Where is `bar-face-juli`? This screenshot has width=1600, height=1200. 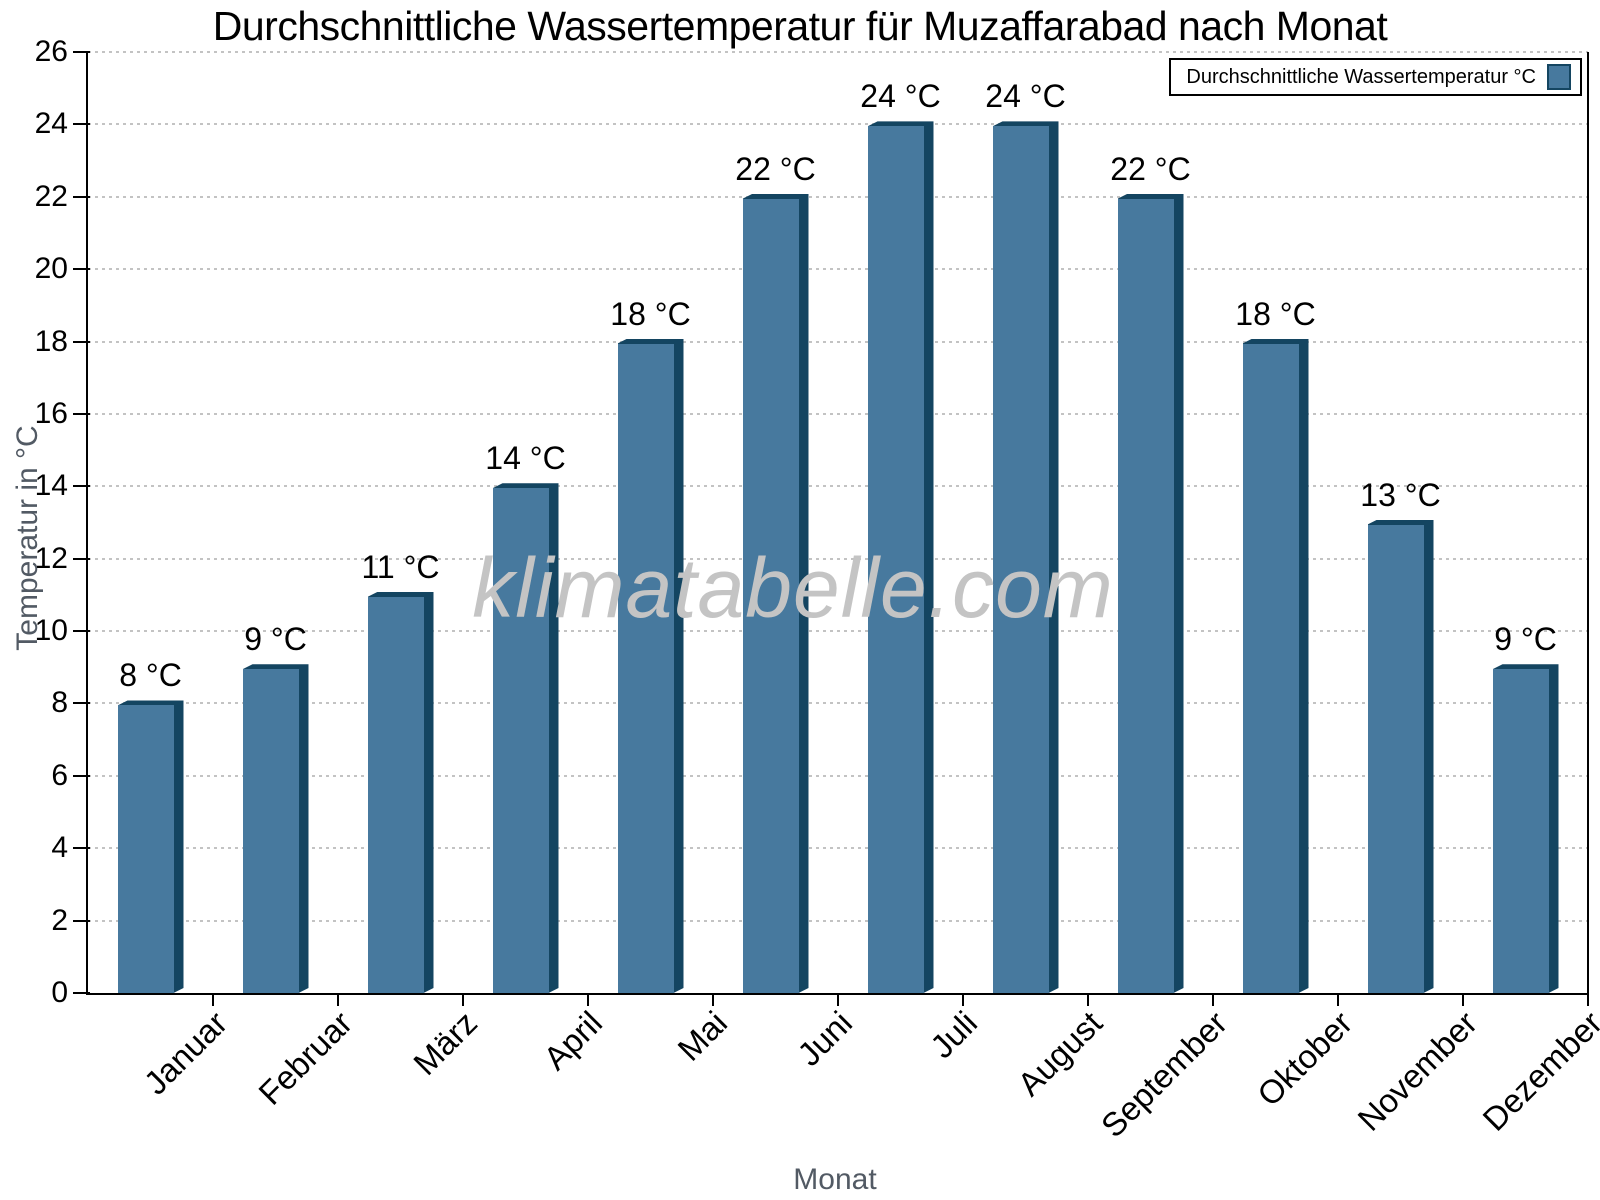
bar-face-juli is located at coordinates (896, 559).